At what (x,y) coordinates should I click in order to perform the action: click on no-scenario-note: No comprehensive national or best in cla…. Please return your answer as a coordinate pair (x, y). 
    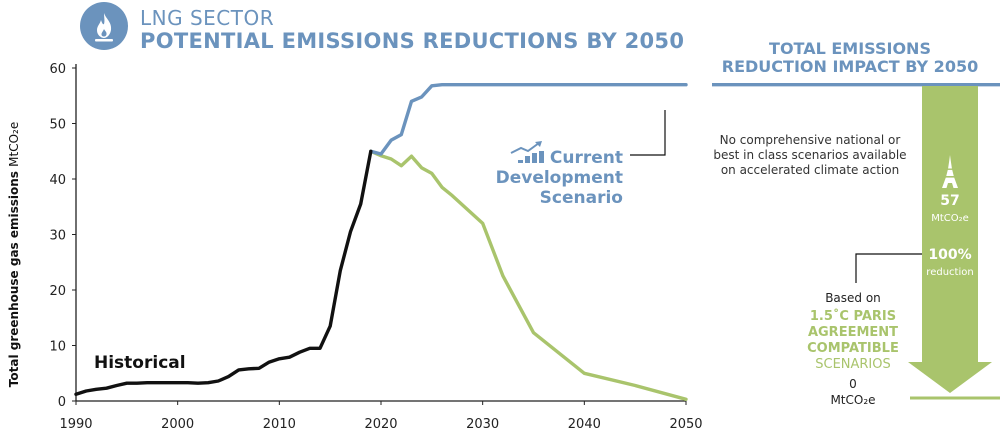
    Looking at the image, I should click on (810, 155).